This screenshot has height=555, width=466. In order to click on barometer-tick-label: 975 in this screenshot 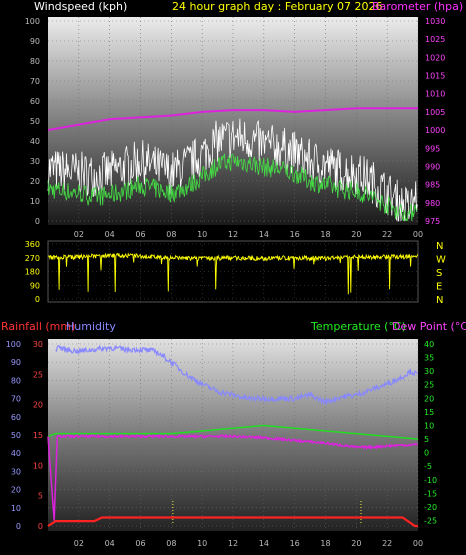, I will do `click(432, 221)`.